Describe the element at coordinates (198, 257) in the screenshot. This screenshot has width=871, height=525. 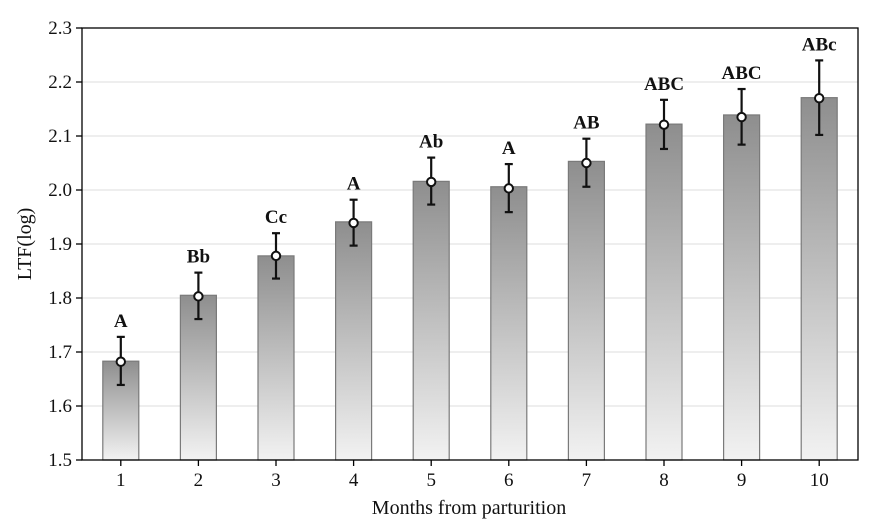
I see `group-label: Bb` at that location.